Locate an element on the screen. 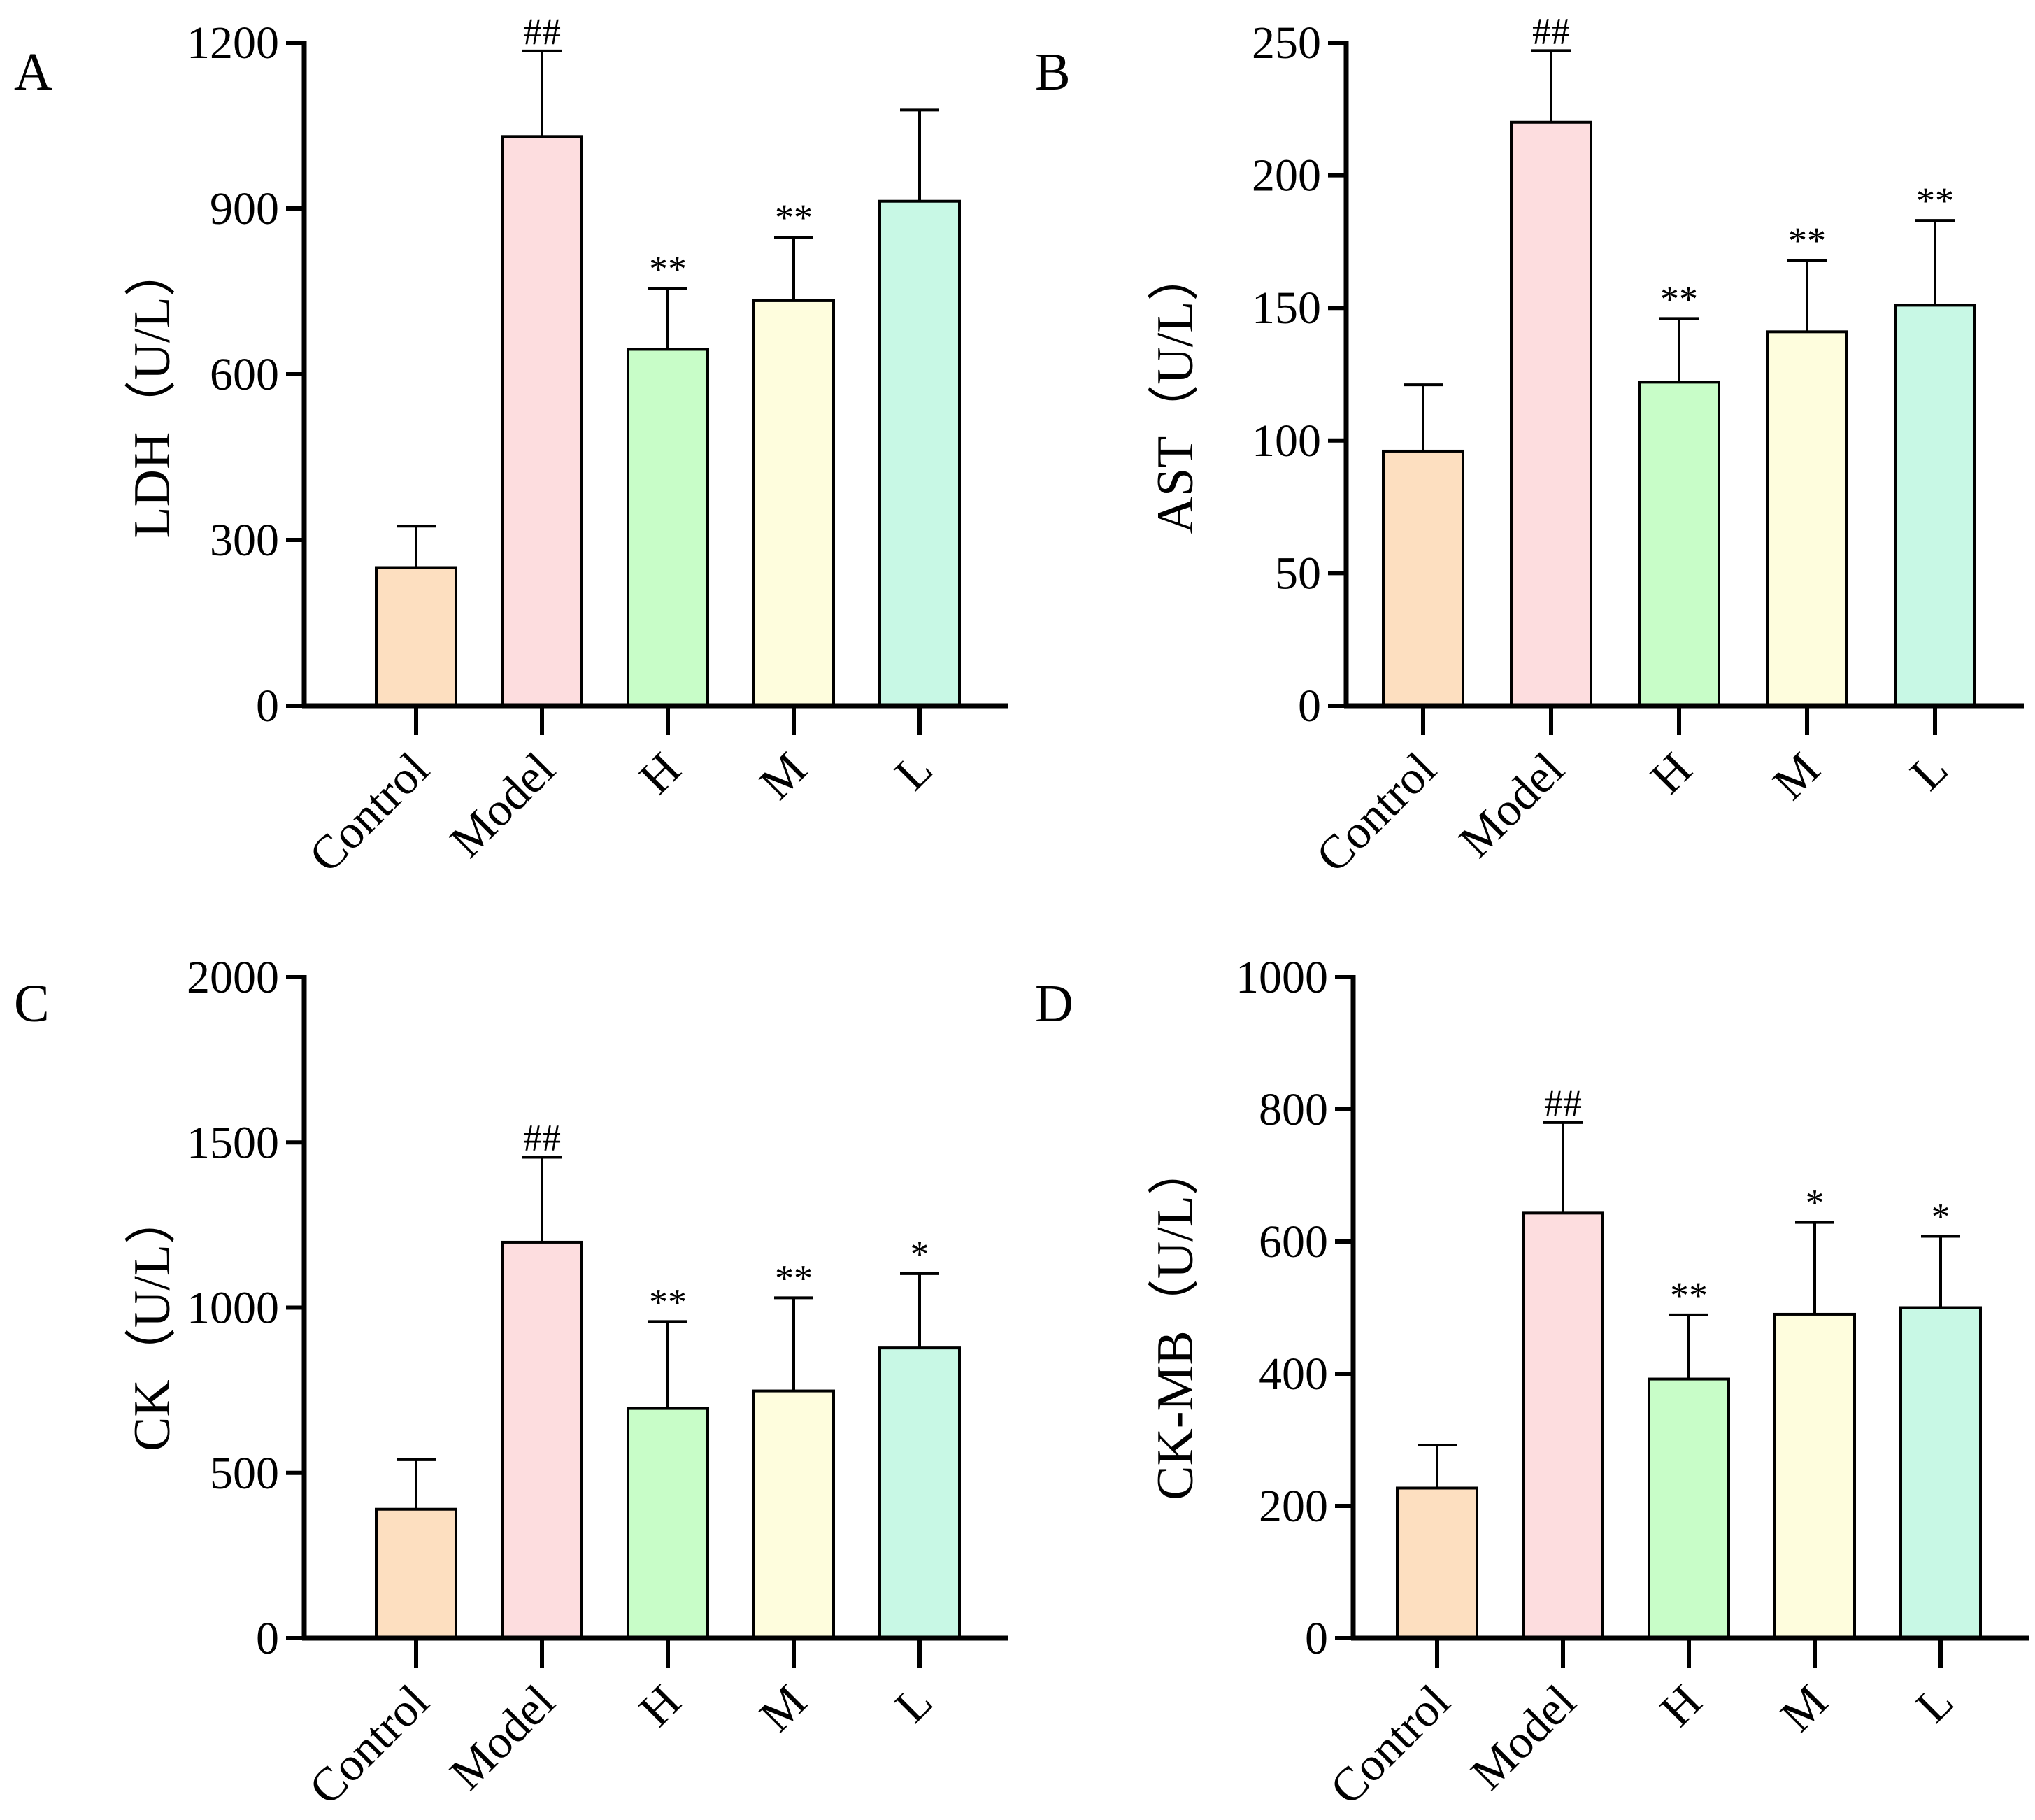  y-tick-label: 2000 is located at coordinates (233, 977).